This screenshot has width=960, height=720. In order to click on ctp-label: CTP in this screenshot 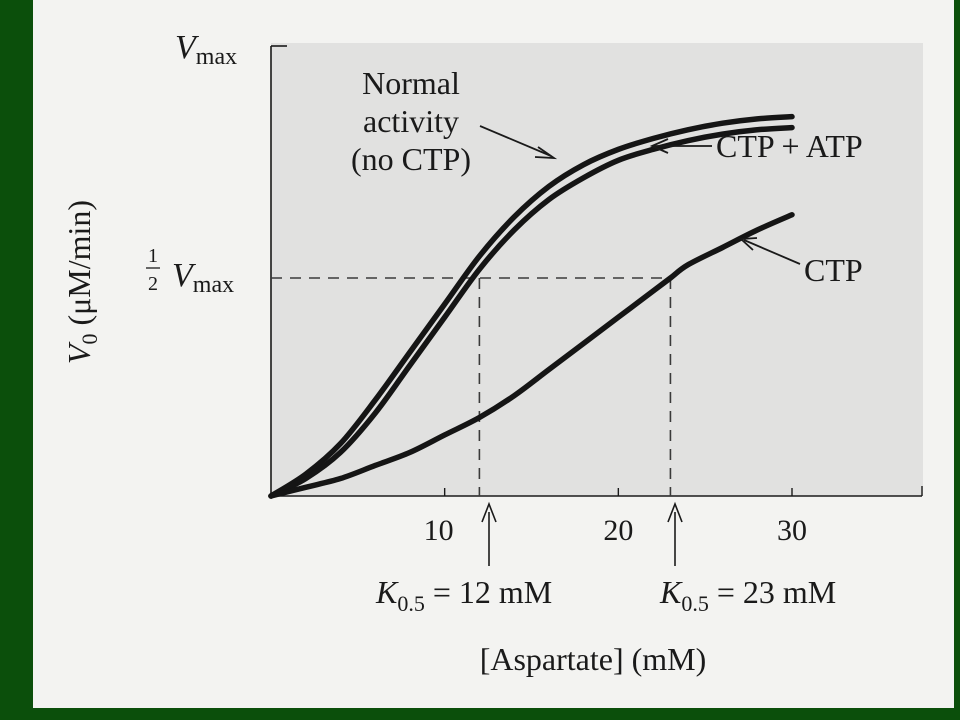, I will do `click(833, 270)`.